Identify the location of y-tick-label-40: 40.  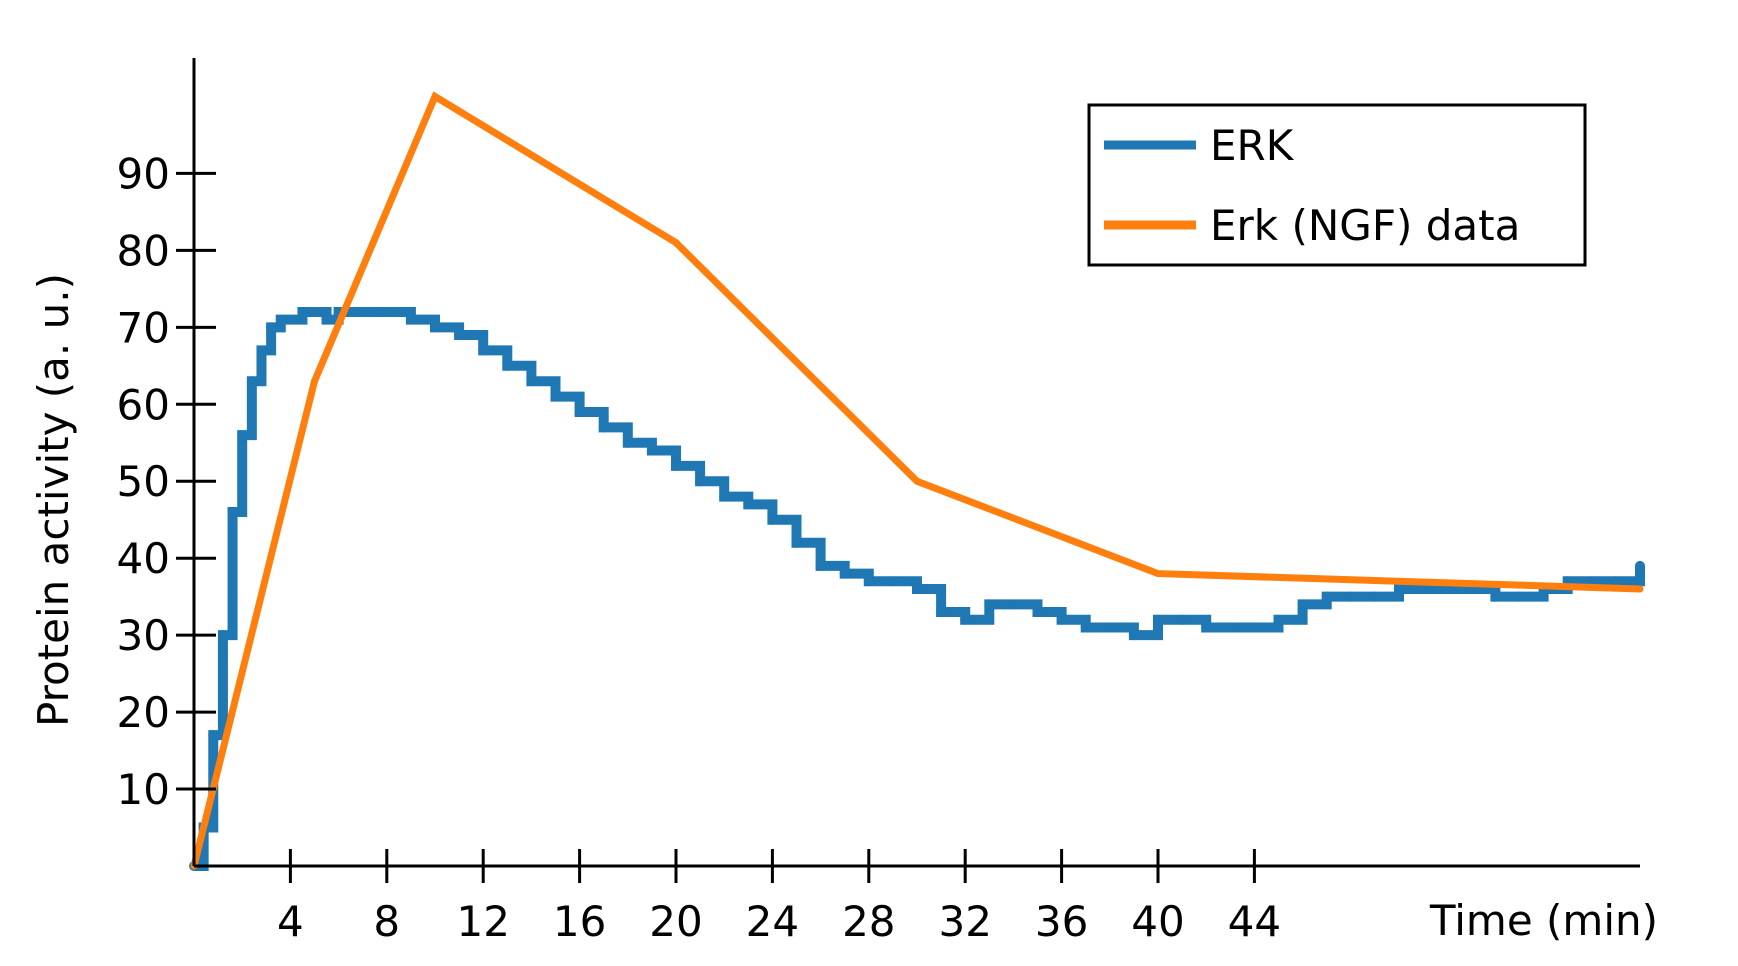
(143, 558).